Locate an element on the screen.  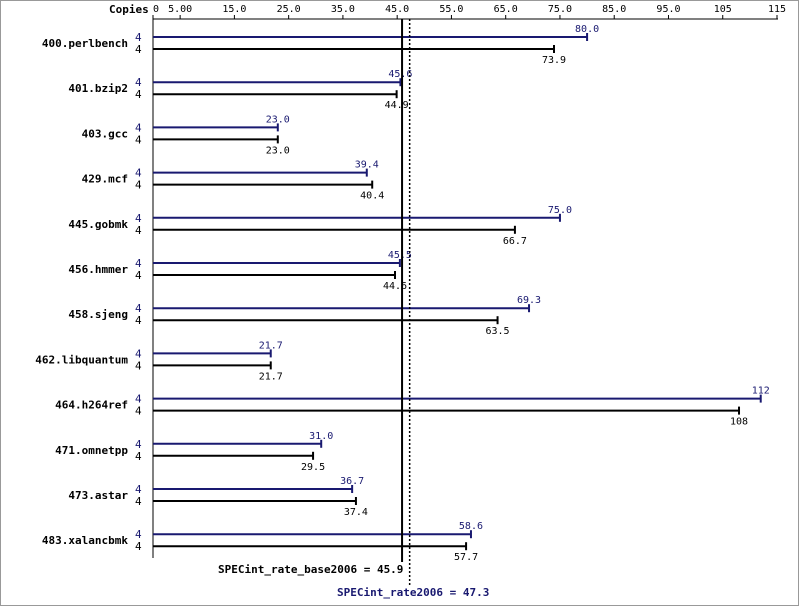
peak-value-label: 39.4 is located at coordinates (367, 165).